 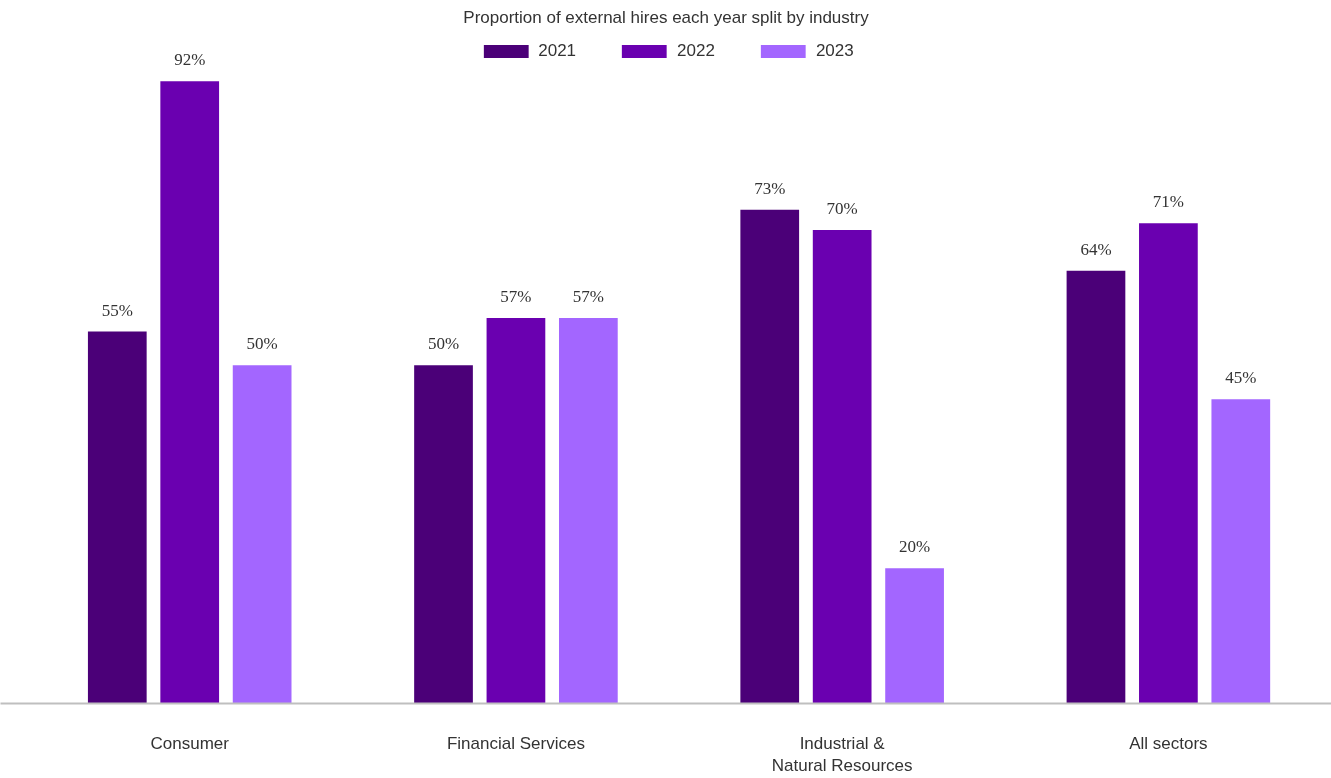 What do you see at coordinates (834, 51) in the screenshot?
I see `legend-label: 2023` at bounding box center [834, 51].